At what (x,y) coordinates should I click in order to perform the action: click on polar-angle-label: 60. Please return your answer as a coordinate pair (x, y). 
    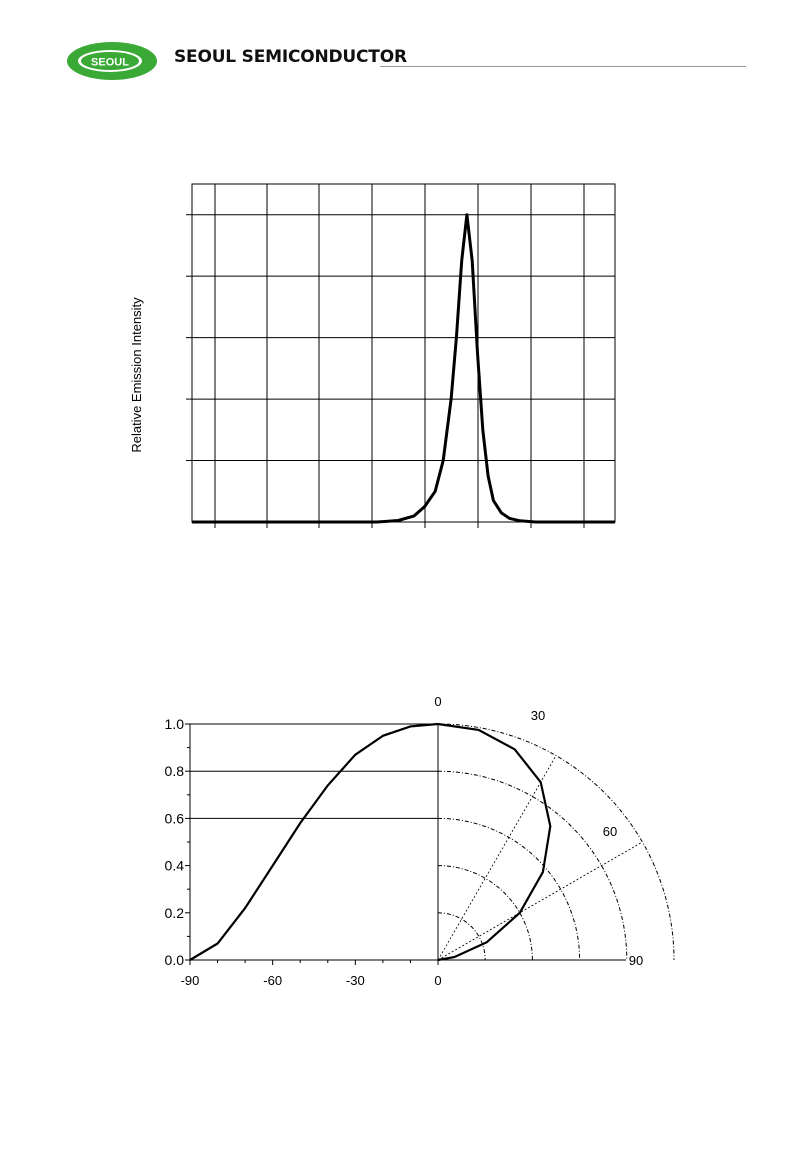
    Looking at the image, I should click on (610, 831).